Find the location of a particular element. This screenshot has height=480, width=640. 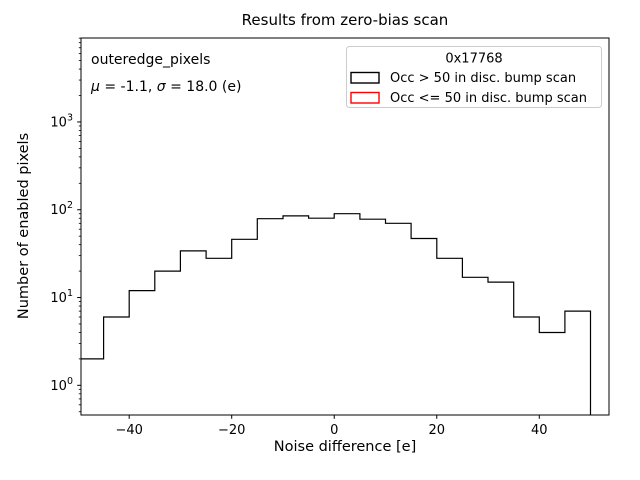

annotation-dataset-label: outeredge_pixels is located at coordinates (150, 60).